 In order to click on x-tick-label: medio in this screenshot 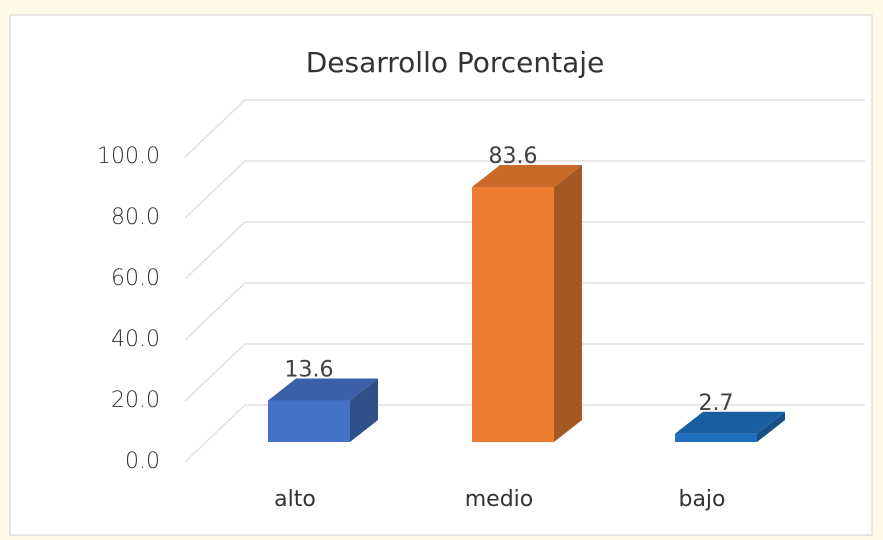, I will do `click(499, 499)`.